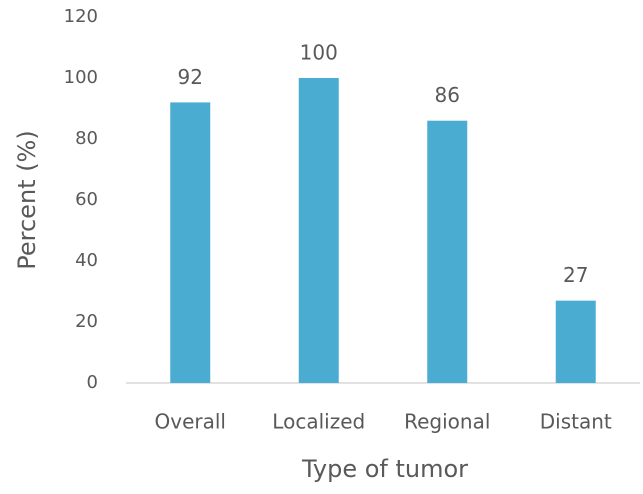 The image size is (643, 494). Describe the element at coordinates (86, 138) in the screenshot. I see `y-tick-label: 80` at that location.